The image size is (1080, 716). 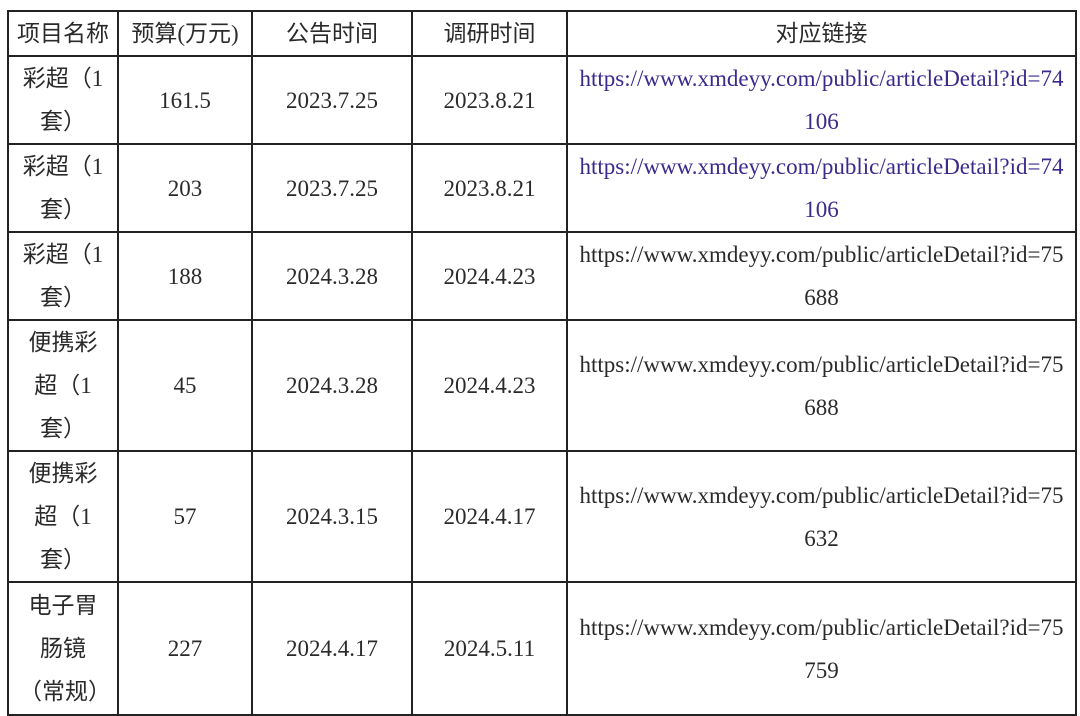 What do you see at coordinates (185, 648) in the screenshot?
I see `budget-cell: 227` at bounding box center [185, 648].